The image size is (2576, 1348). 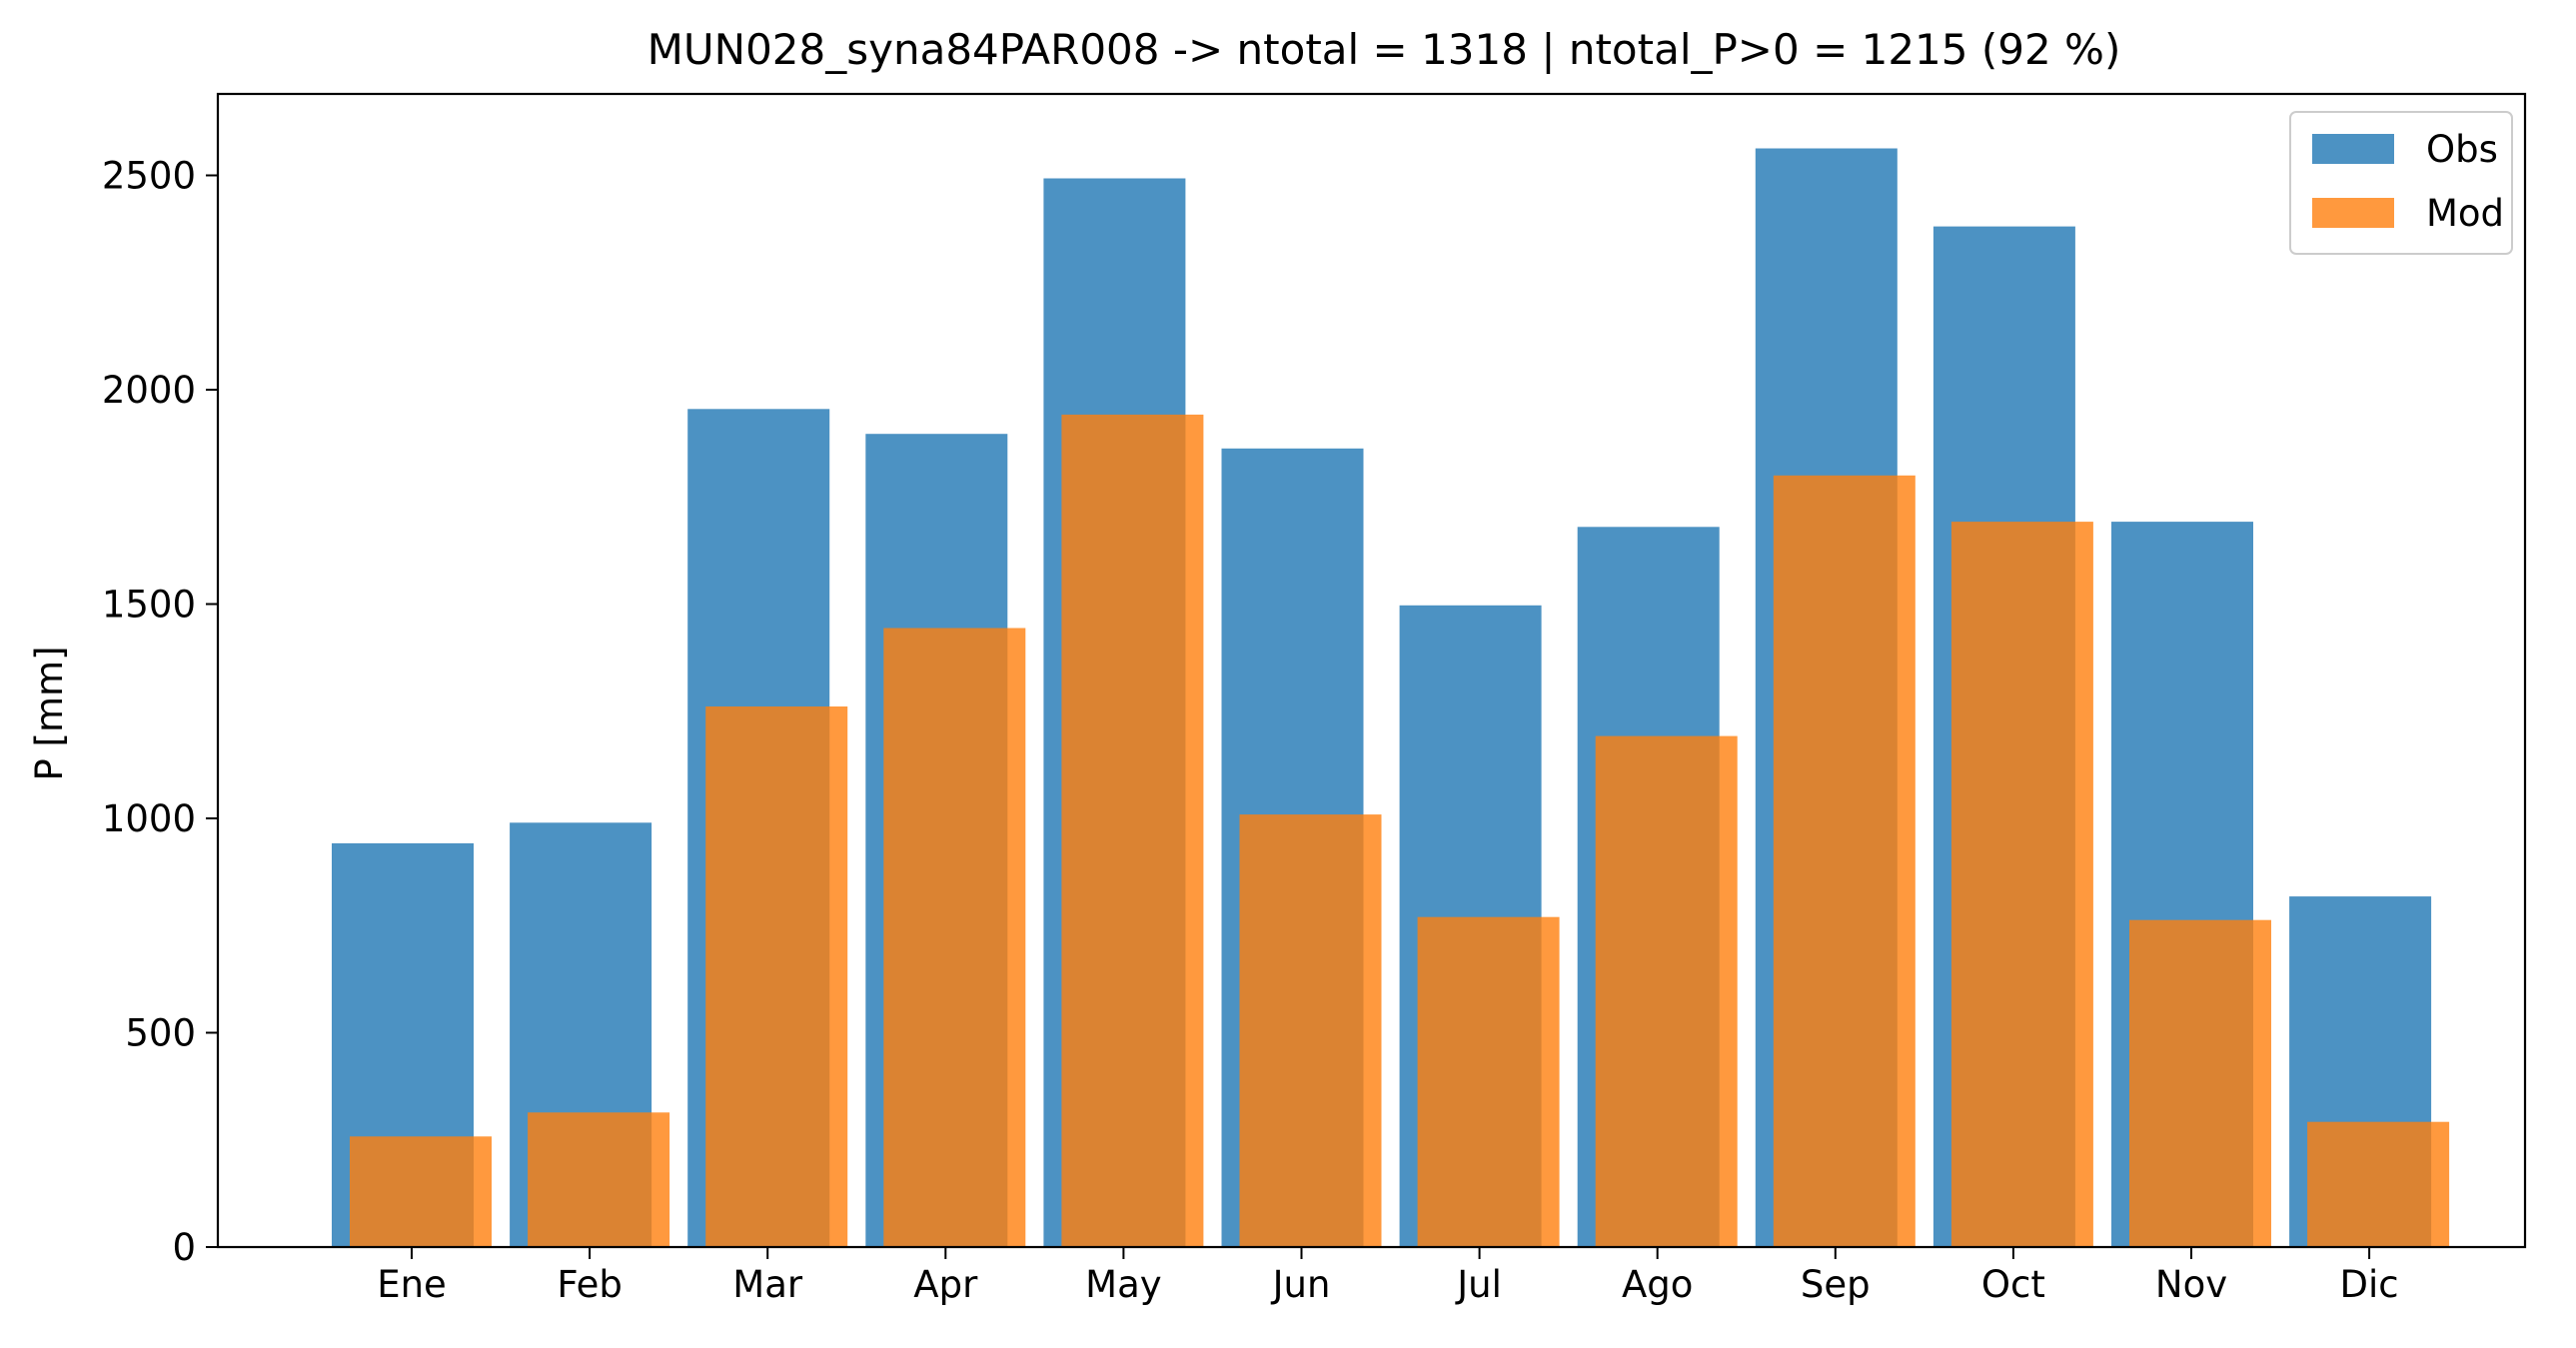 What do you see at coordinates (1666, 991) in the screenshot?
I see `mod-bar-ago` at bounding box center [1666, 991].